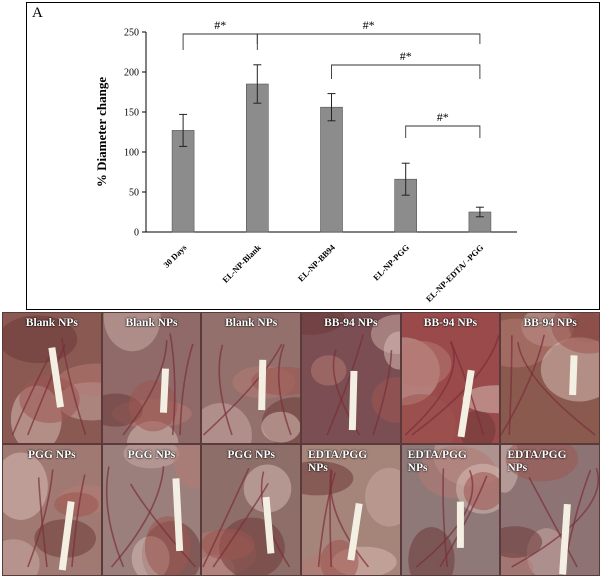 This screenshot has height=578, width=603. I want to click on y-tick-label: 150, so click(131, 113).